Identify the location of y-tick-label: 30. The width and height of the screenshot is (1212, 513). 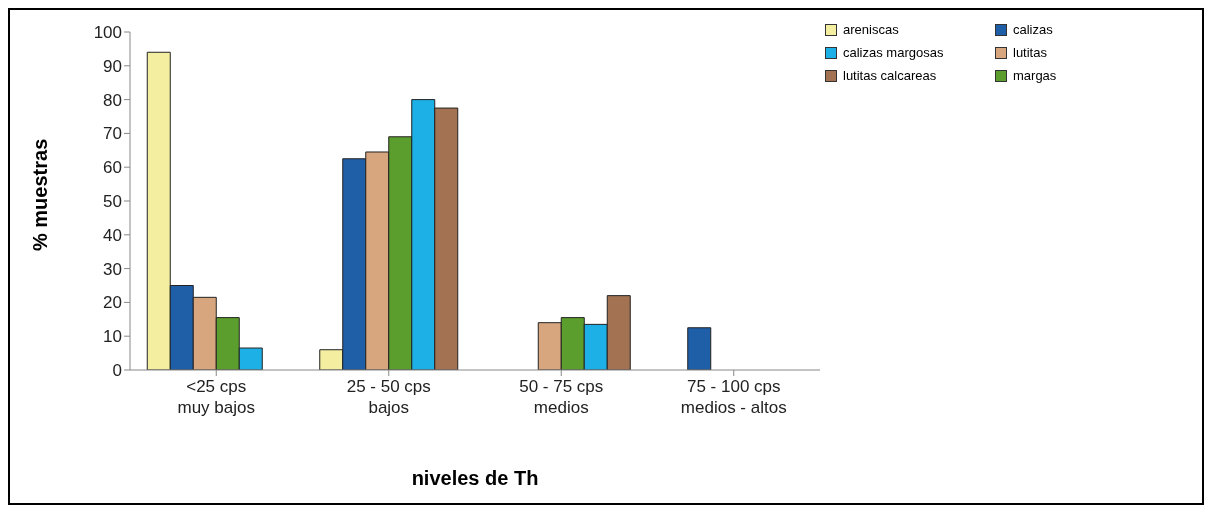
(112, 269).